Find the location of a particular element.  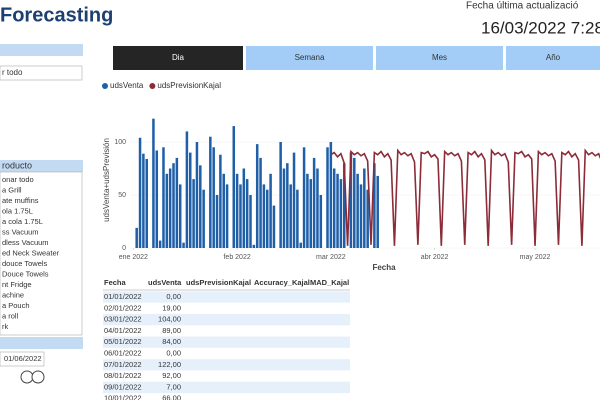

slicer-title: roducto is located at coordinates (17, 165).